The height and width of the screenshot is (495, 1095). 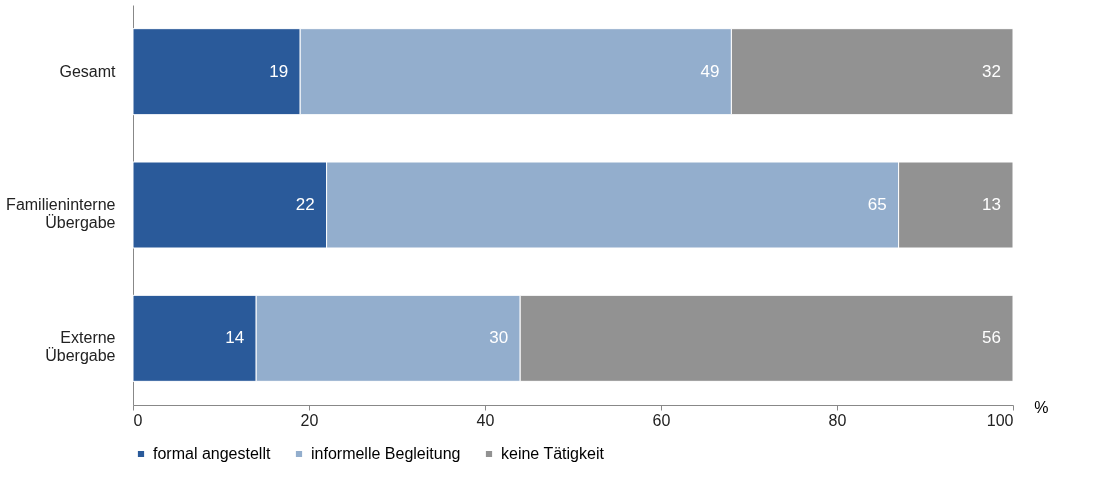 I want to click on x-axis-title: %, so click(x=1041, y=407).